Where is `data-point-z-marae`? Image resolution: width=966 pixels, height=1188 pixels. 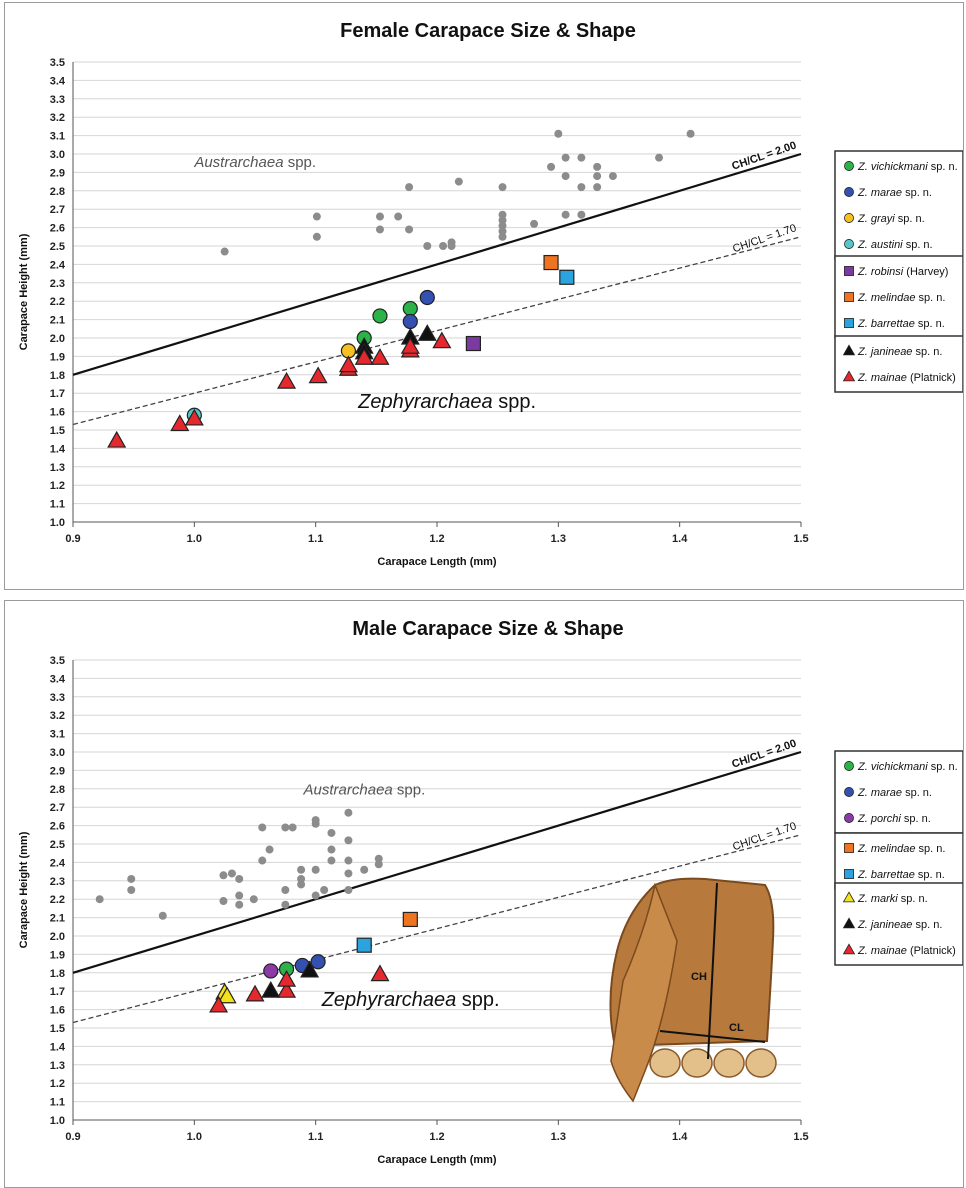 data-point-z-marae is located at coordinates (410, 321).